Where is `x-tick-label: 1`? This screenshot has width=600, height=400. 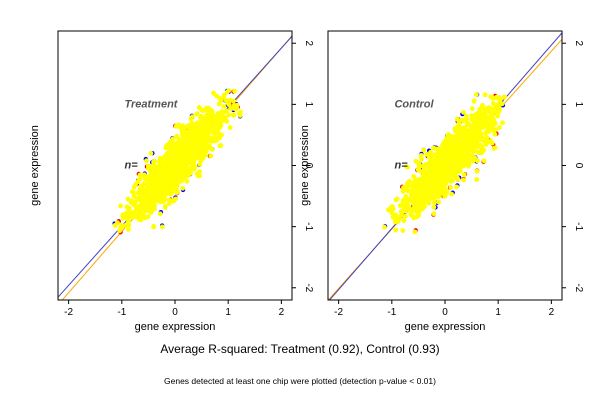
x-tick-label: 1 is located at coordinates (228, 312).